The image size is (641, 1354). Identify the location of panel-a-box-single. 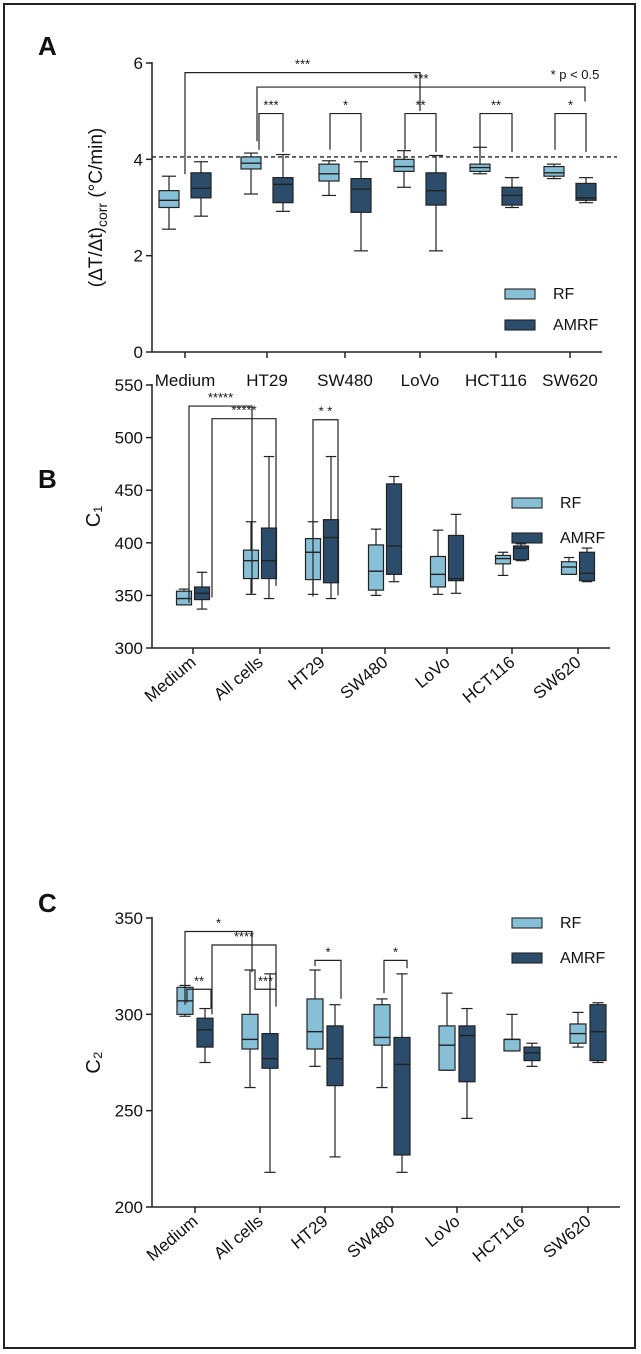
(169, 202).